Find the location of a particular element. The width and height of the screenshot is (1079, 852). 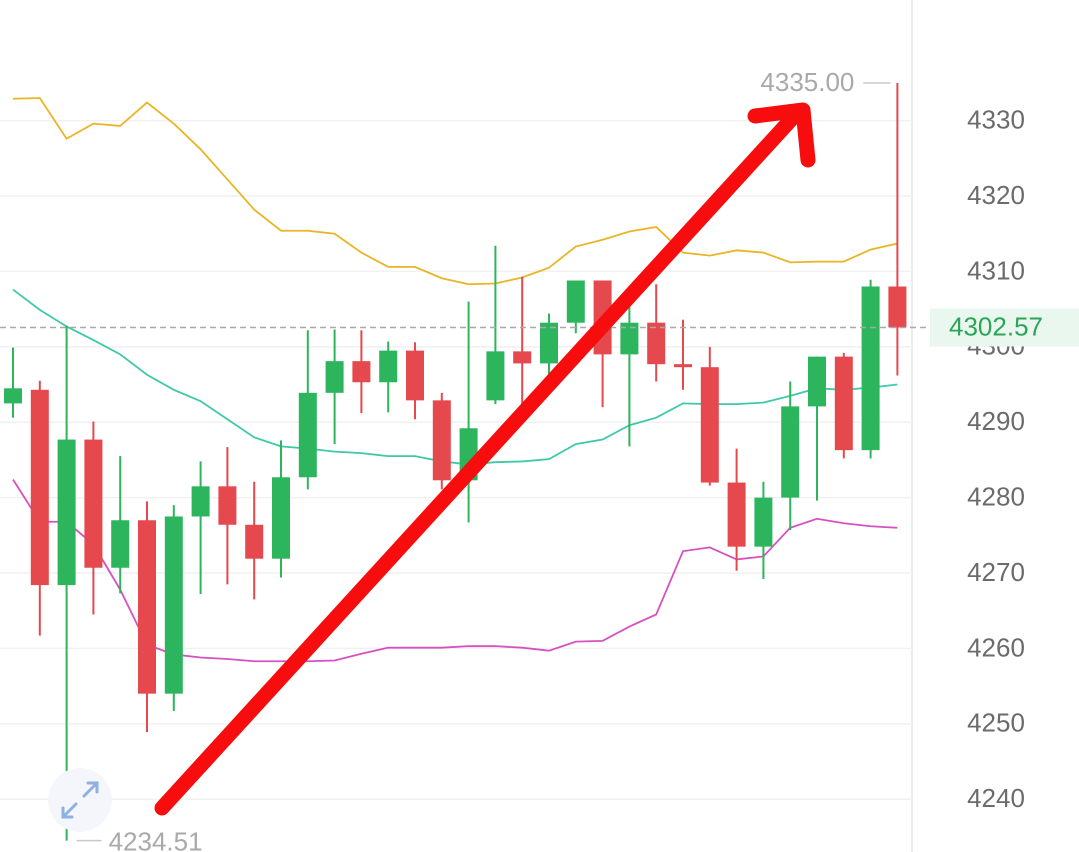

arrow-head is located at coordinates (781, 135).